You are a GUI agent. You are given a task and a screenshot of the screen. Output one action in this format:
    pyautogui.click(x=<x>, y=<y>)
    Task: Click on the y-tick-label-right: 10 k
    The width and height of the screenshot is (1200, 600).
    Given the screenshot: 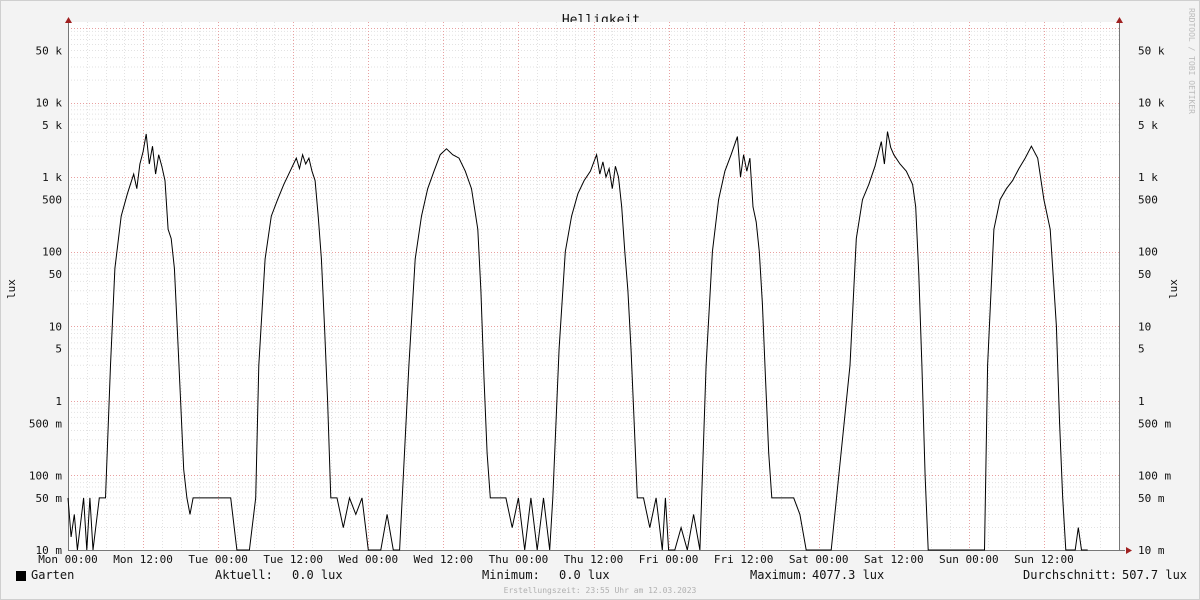 What is the action you would take?
    pyautogui.click(x=1151, y=103)
    